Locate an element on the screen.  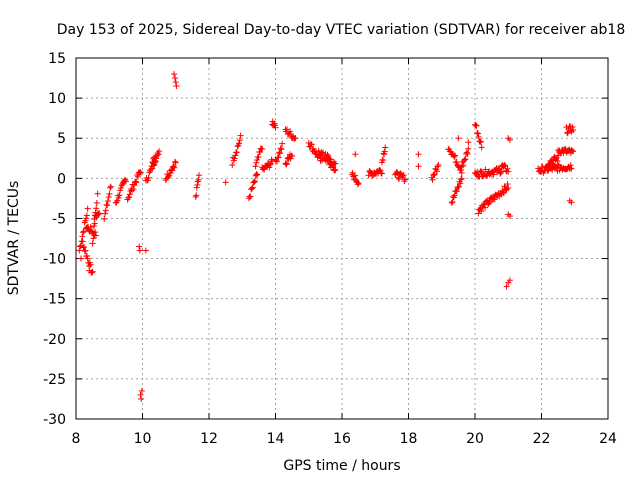
y-tick-label: -25 is located at coordinates (54, 380).